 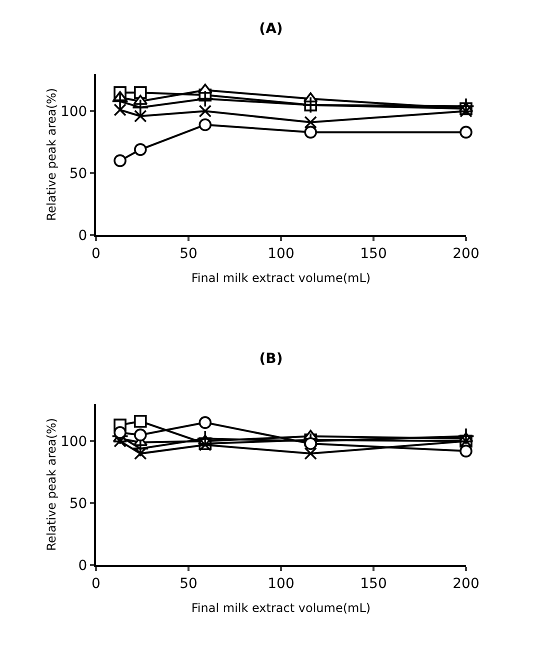 I want to click on chart-title: (A), so click(x=271, y=28).